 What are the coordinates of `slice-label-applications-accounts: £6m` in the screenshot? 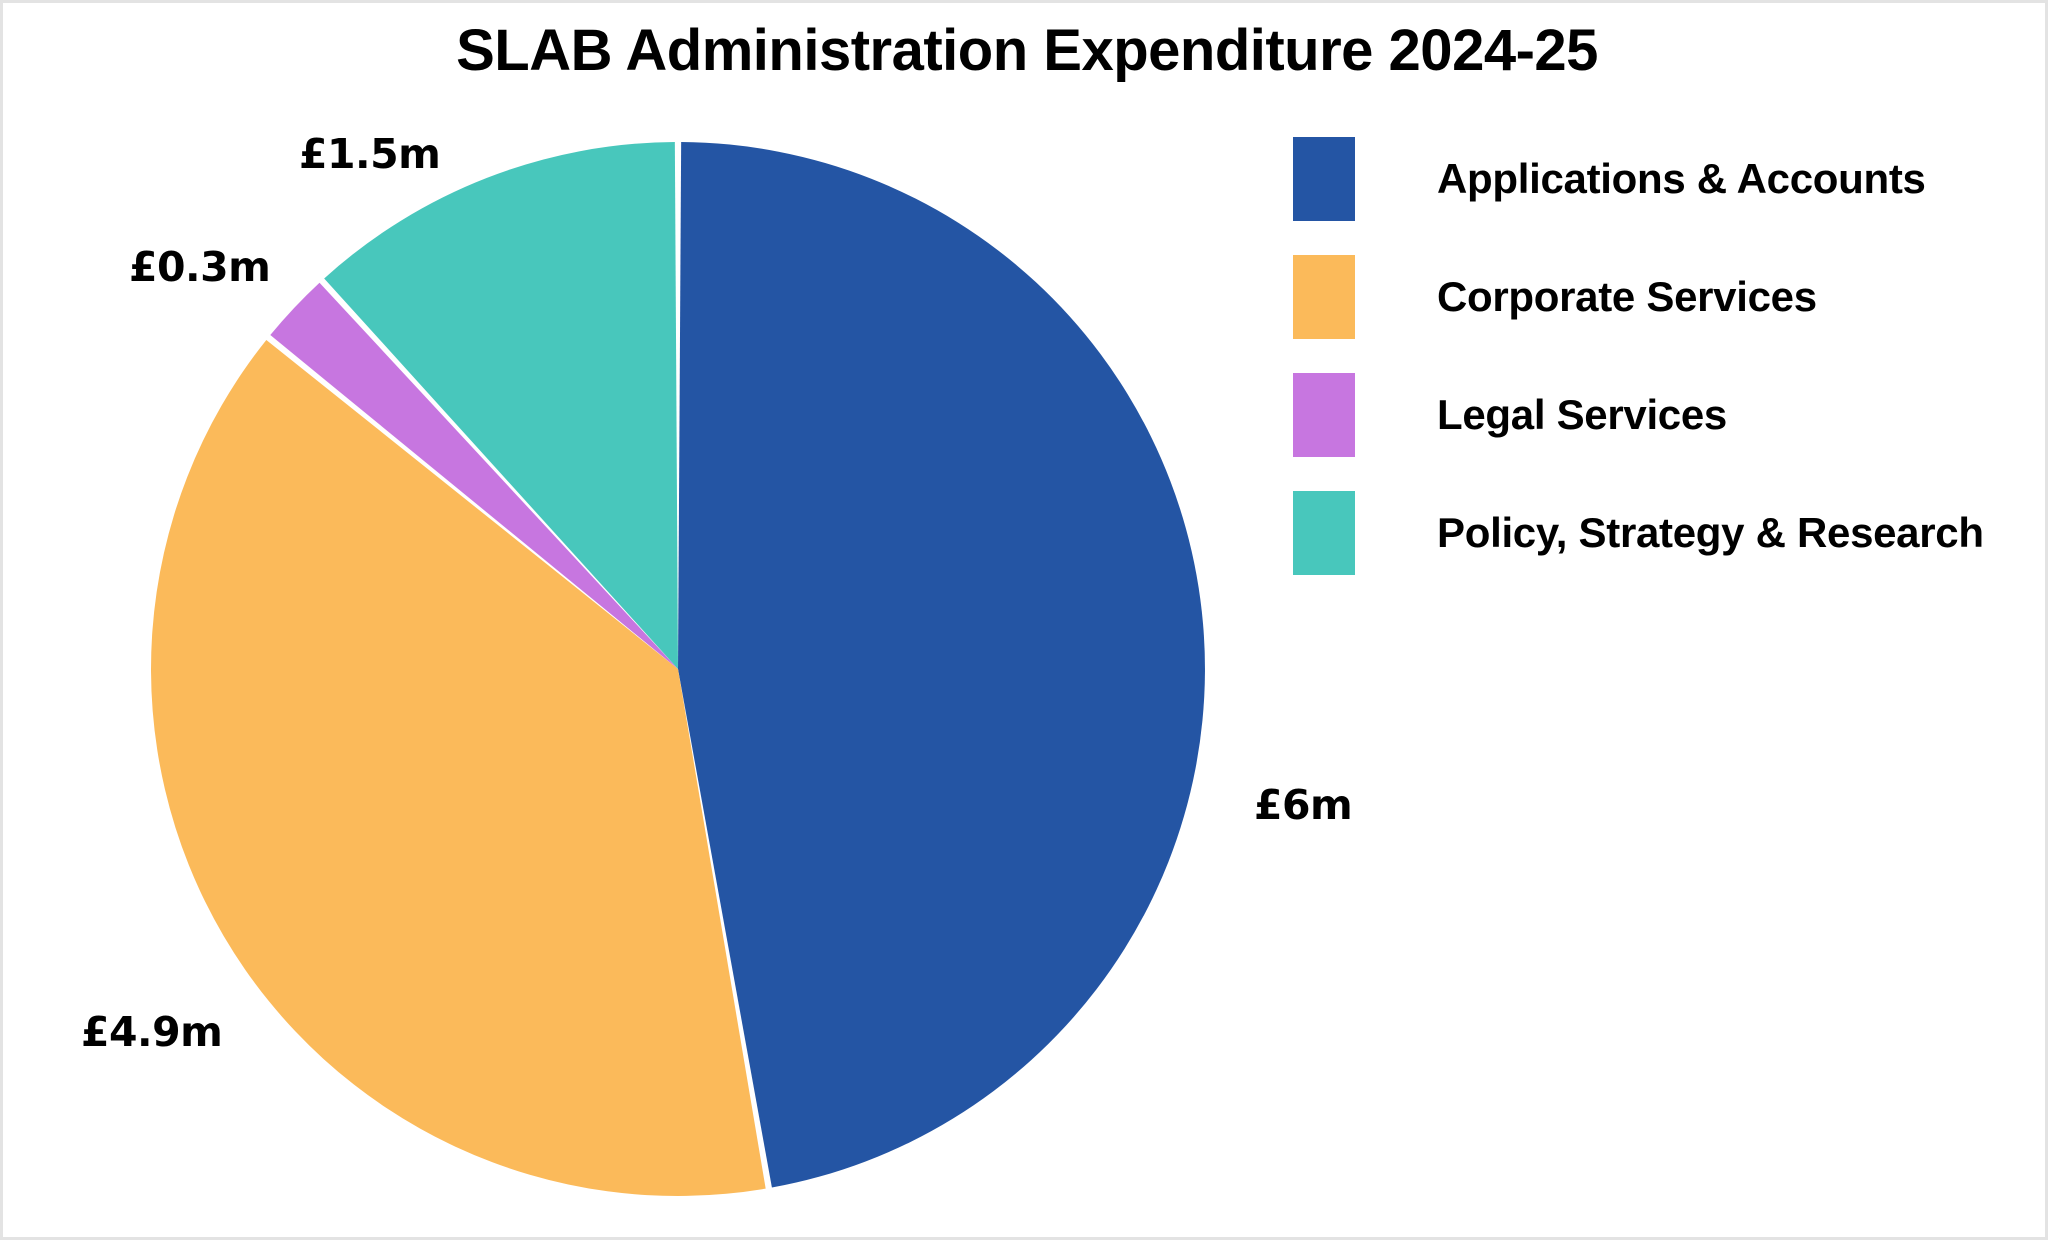 It's located at (1303, 805).